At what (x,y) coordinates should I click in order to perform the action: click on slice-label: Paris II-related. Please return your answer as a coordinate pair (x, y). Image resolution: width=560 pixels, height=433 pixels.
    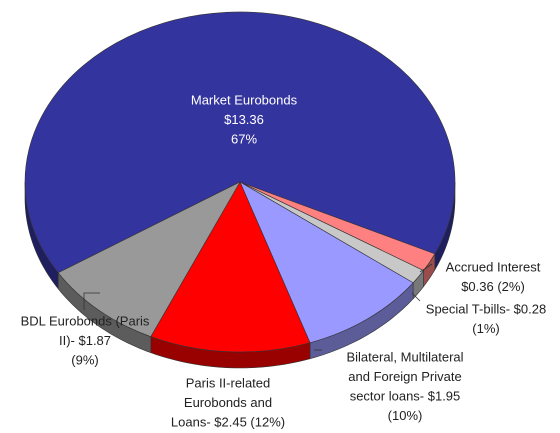
    Looking at the image, I should click on (228, 382).